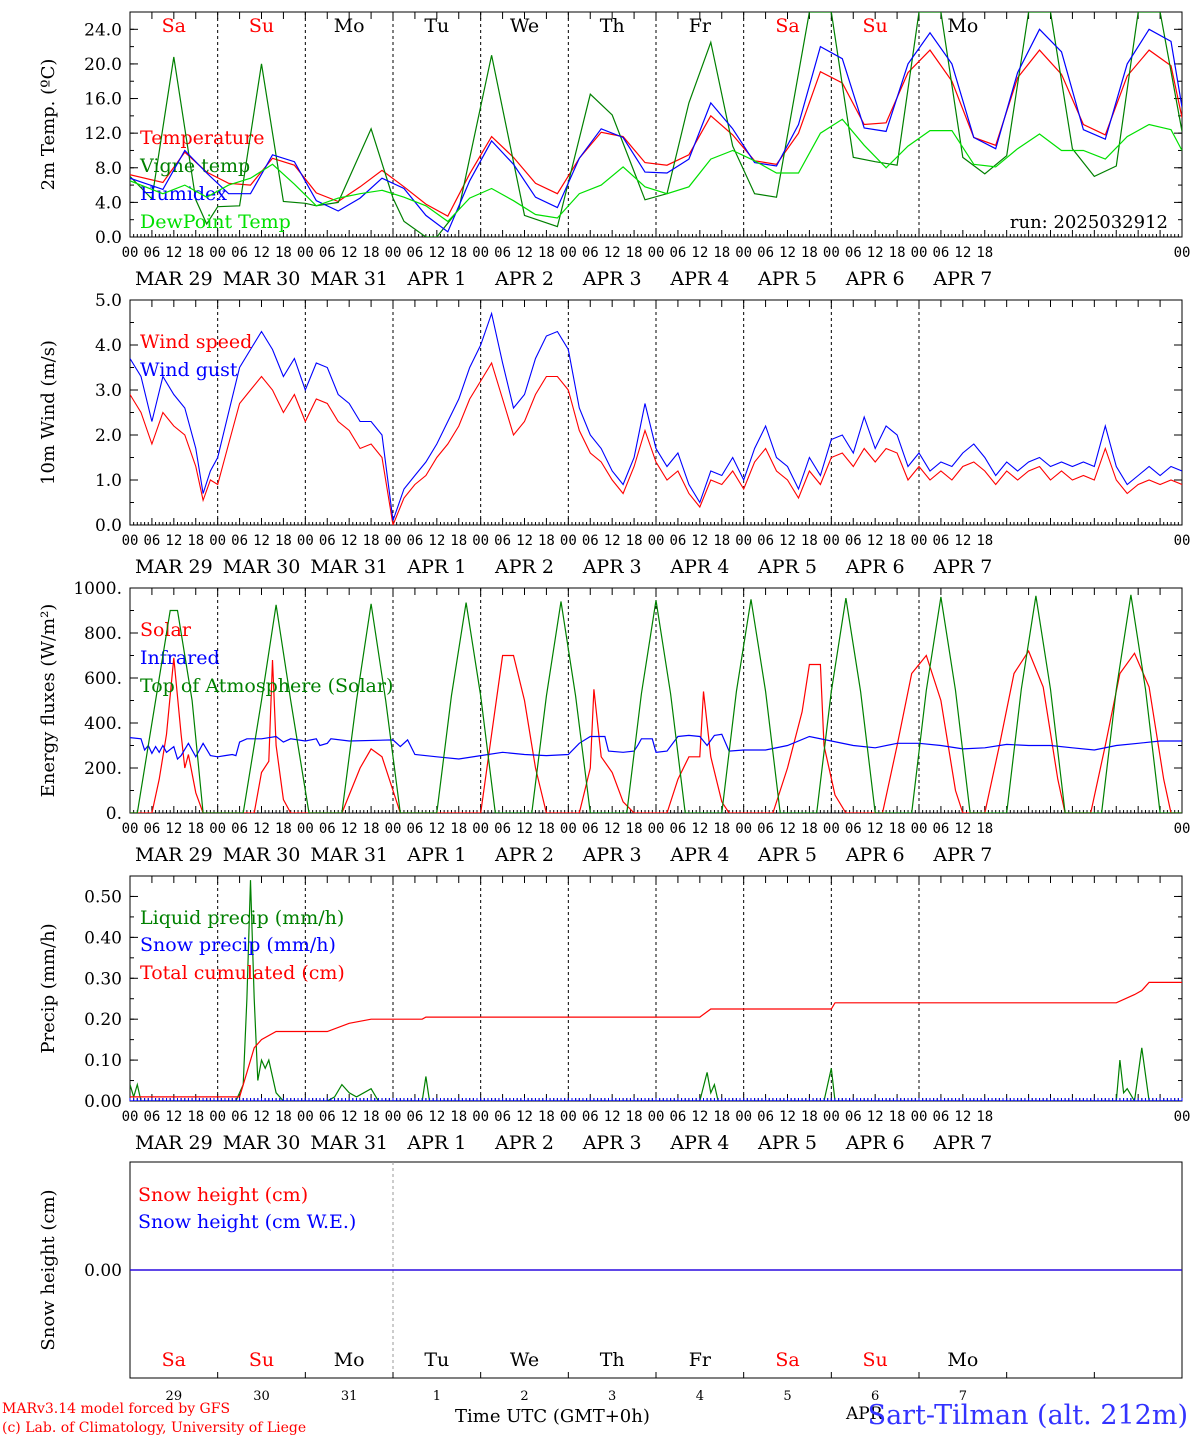  I want to click on y-tick-label: 0., so click(114, 814).